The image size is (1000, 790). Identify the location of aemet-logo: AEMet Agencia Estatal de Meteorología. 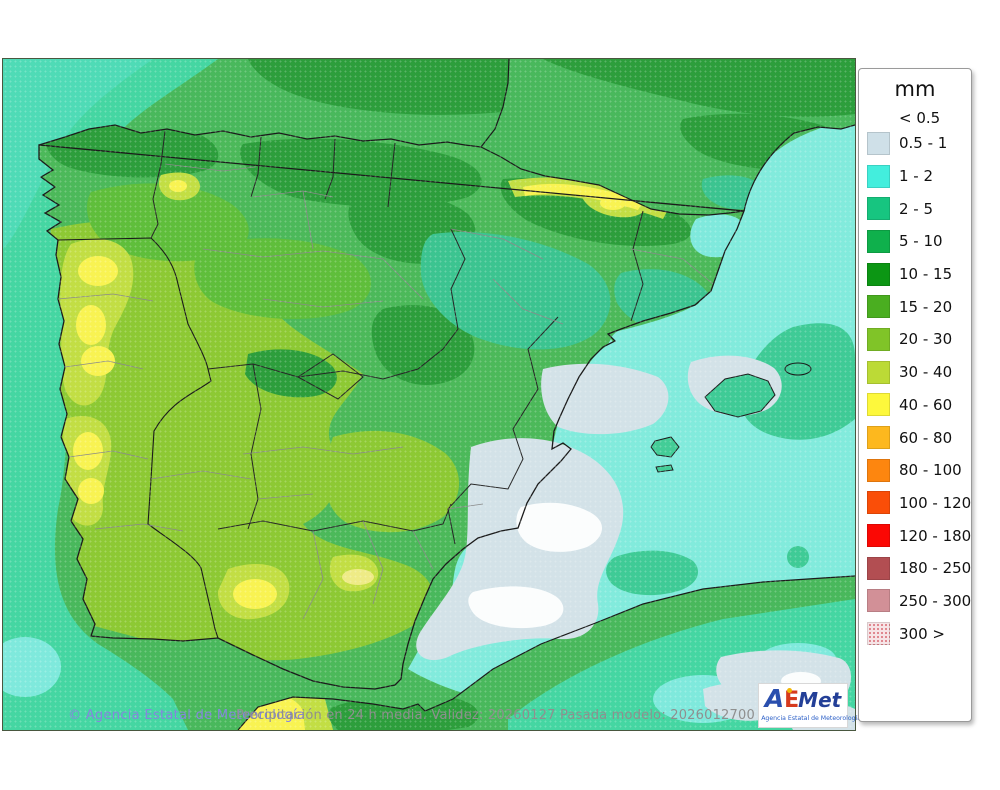
(810, 705).